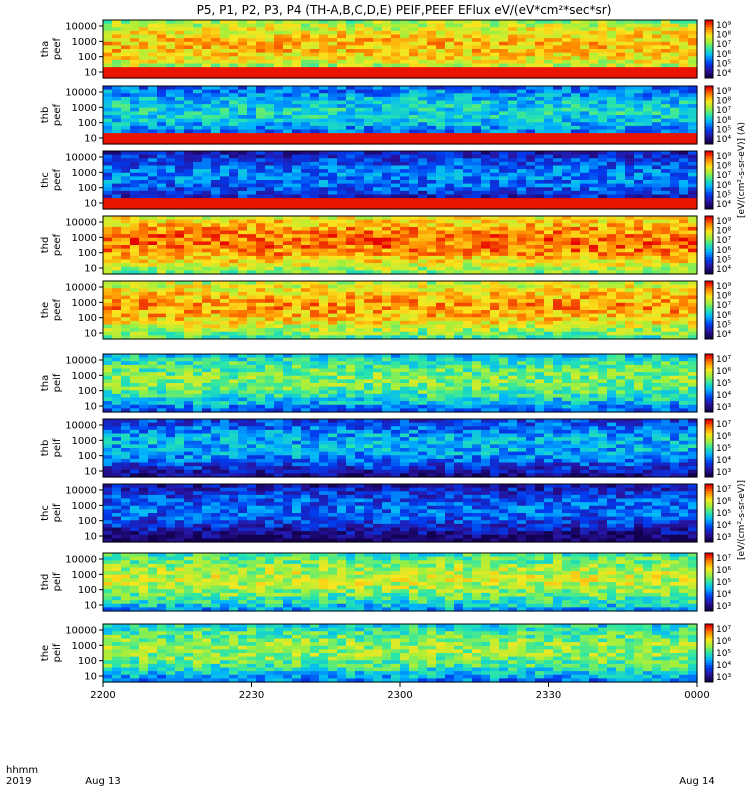 The image size is (750, 800). What do you see at coordinates (723, 205) in the screenshot?
I see `colorbar-tick-label: 10⁴` at bounding box center [723, 205].